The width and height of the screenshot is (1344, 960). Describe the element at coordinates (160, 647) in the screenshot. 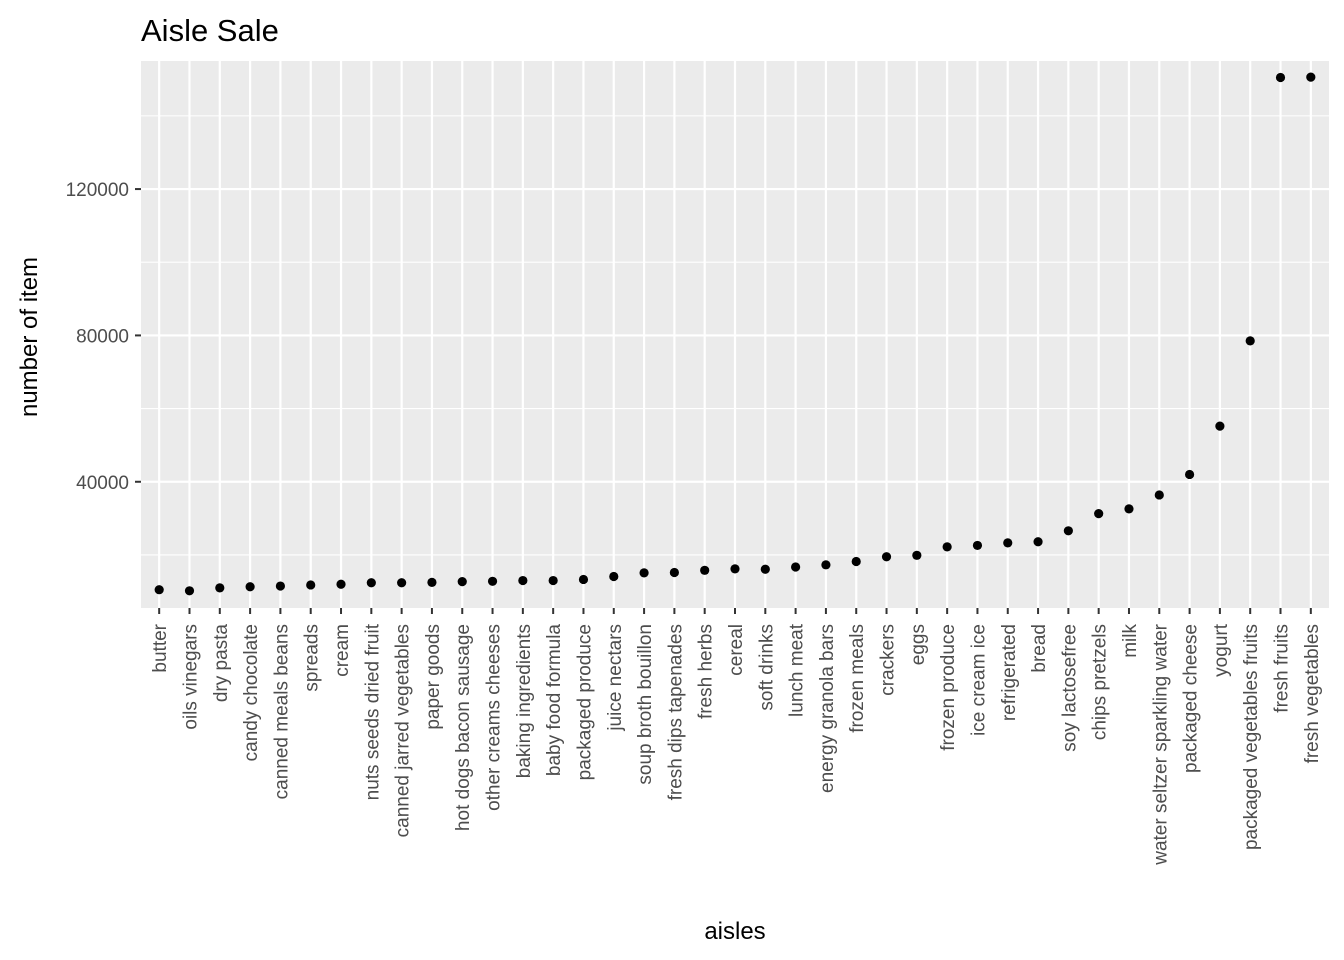

I see `x-tick-label: butter` at that location.